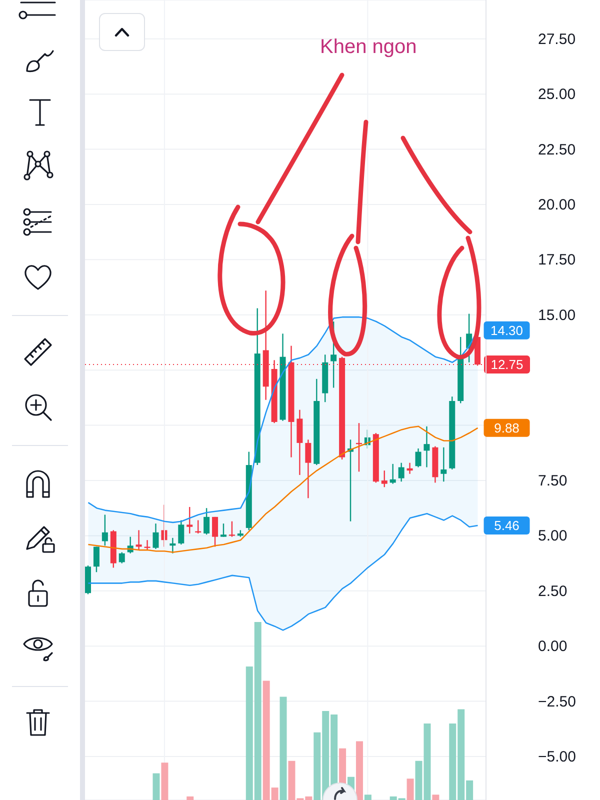  Describe the element at coordinates (557, 205) in the screenshot. I see `y-tick-label: 20.00` at that location.